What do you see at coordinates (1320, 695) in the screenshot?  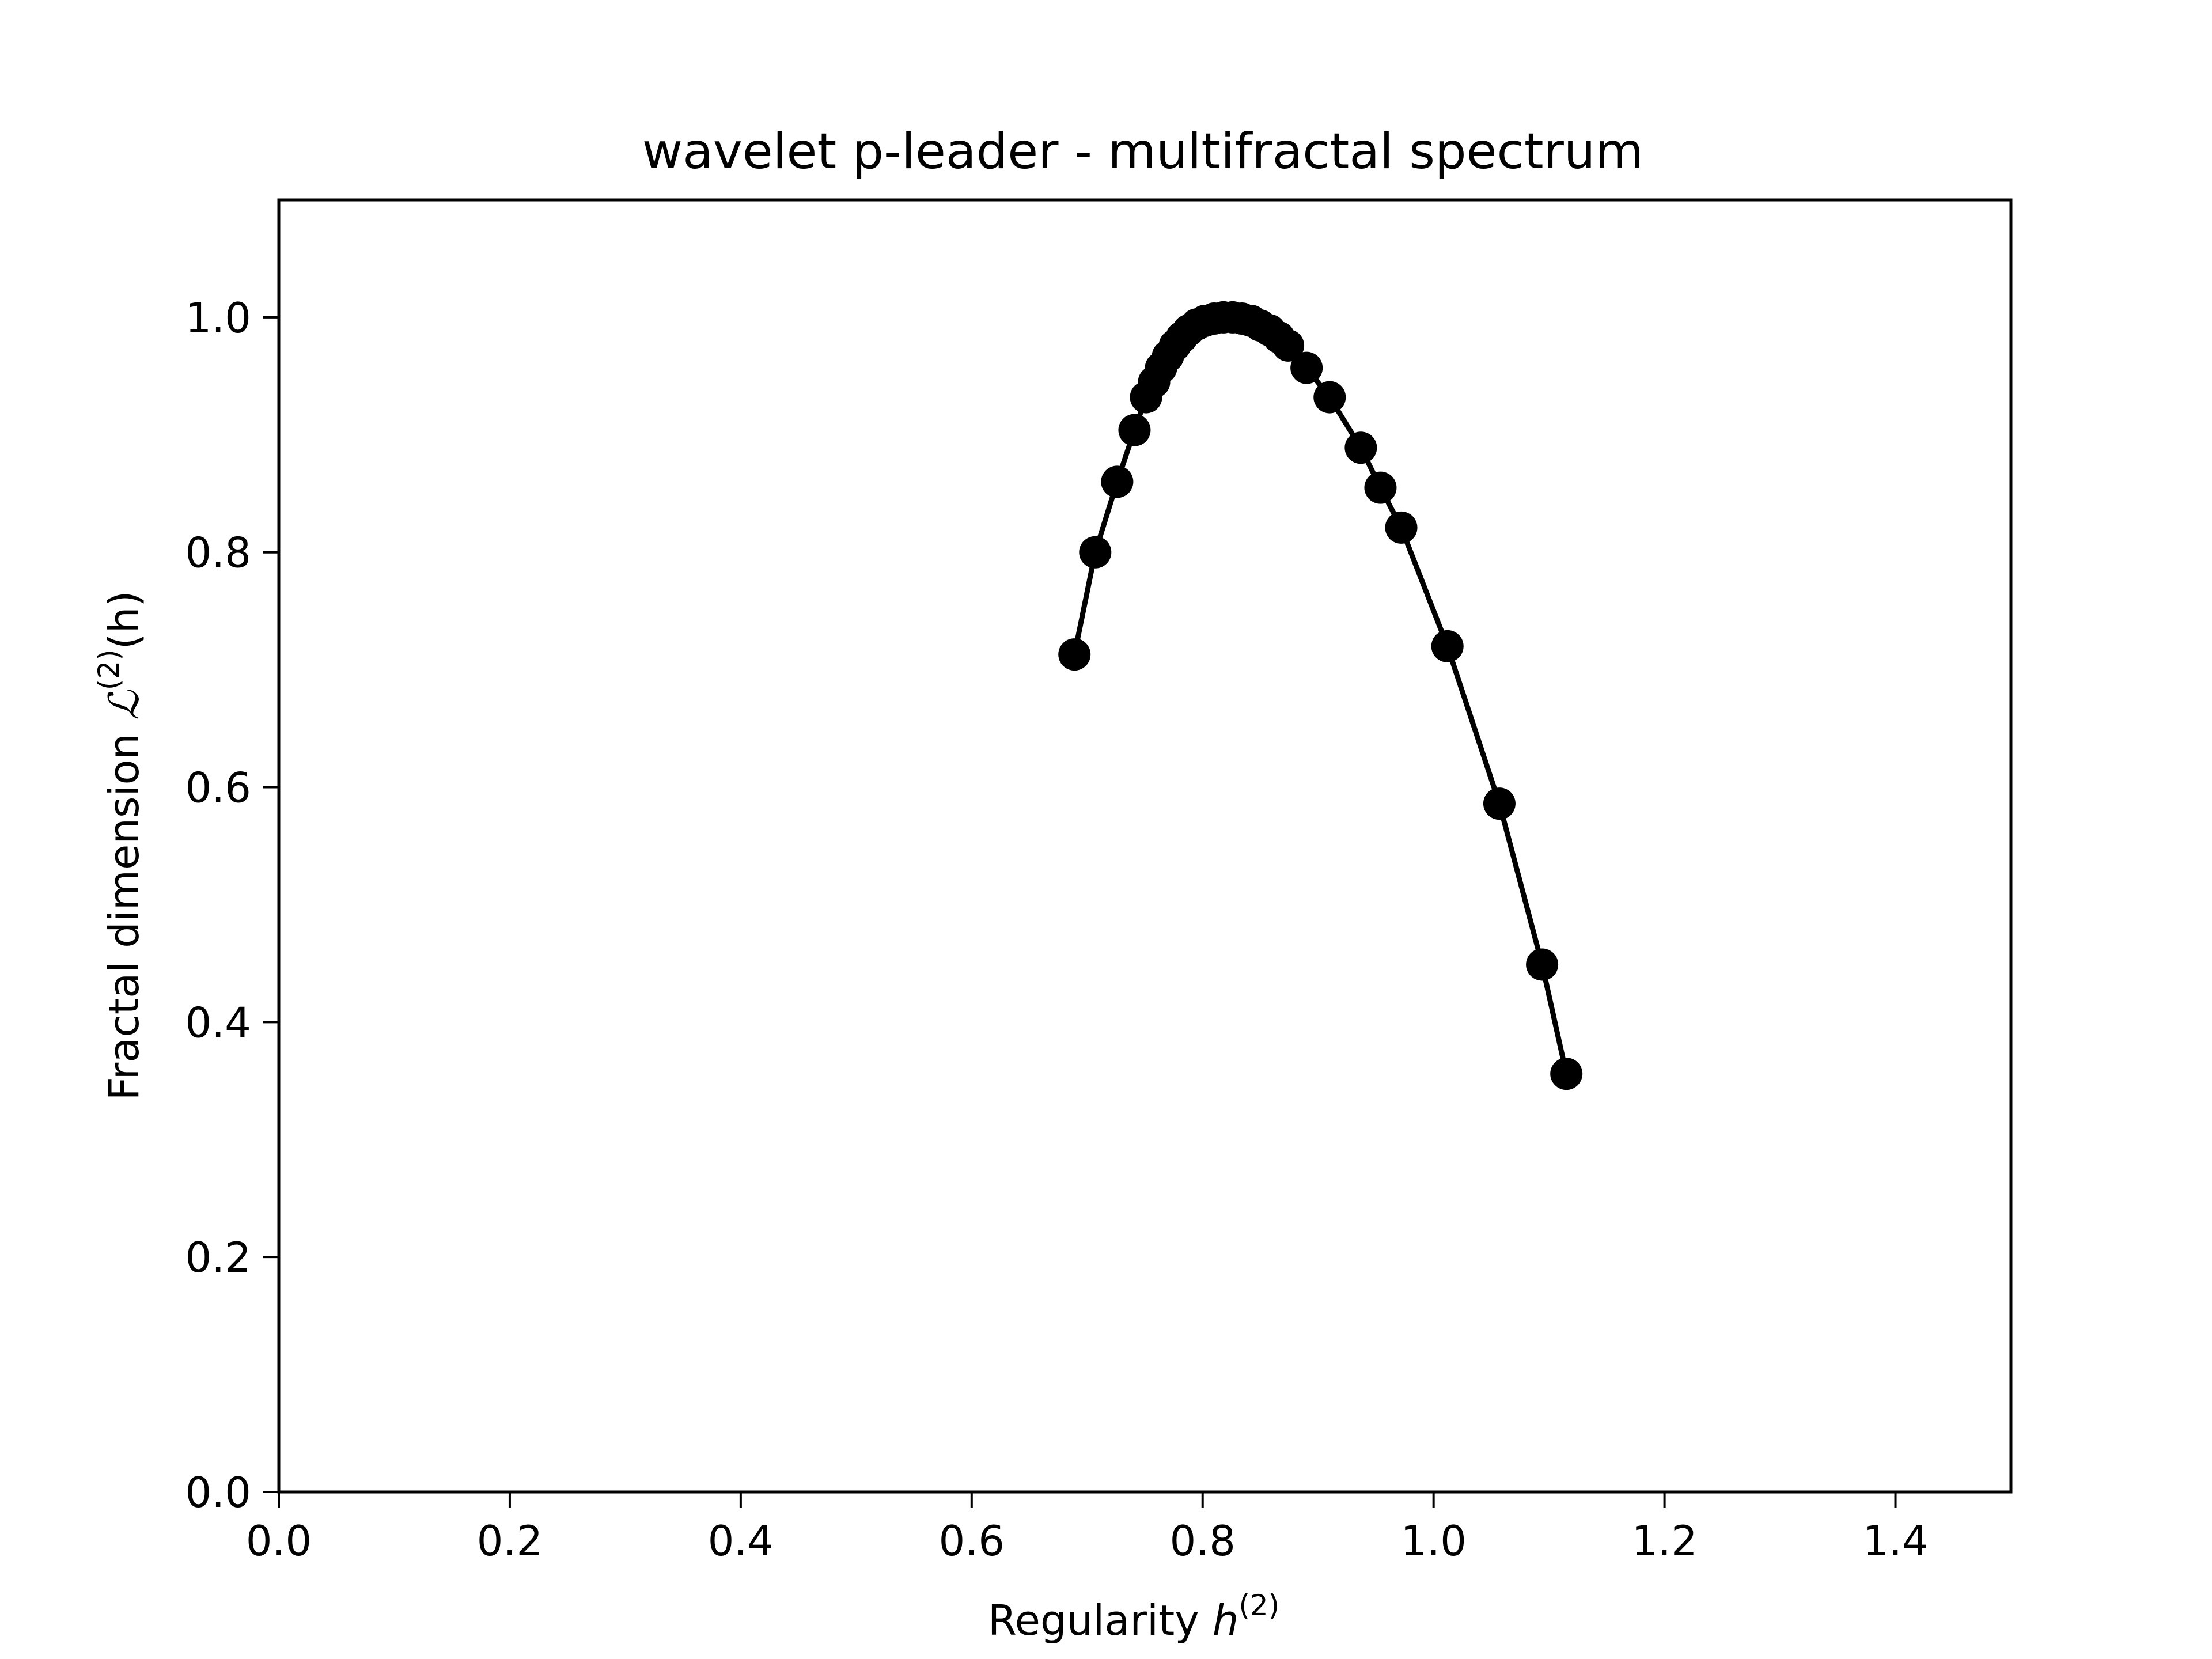 I see `series-layer` at bounding box center [1320, 695].